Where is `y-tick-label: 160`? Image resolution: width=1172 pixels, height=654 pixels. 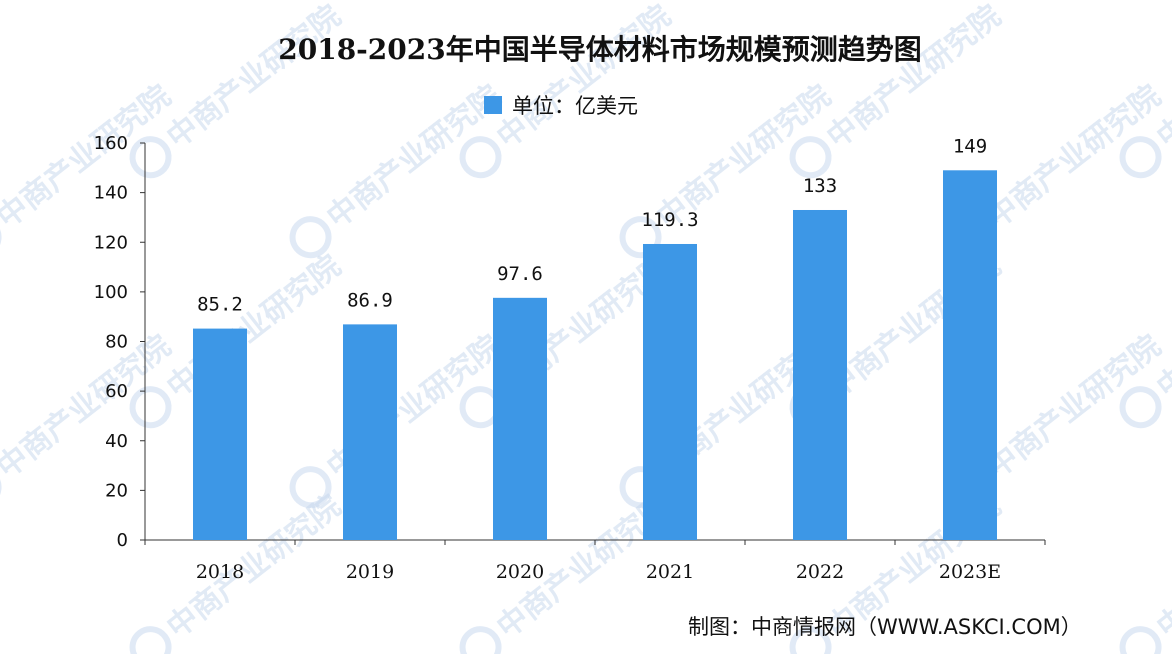 y-tick-label: 160 is located at coordinates (111, 143).